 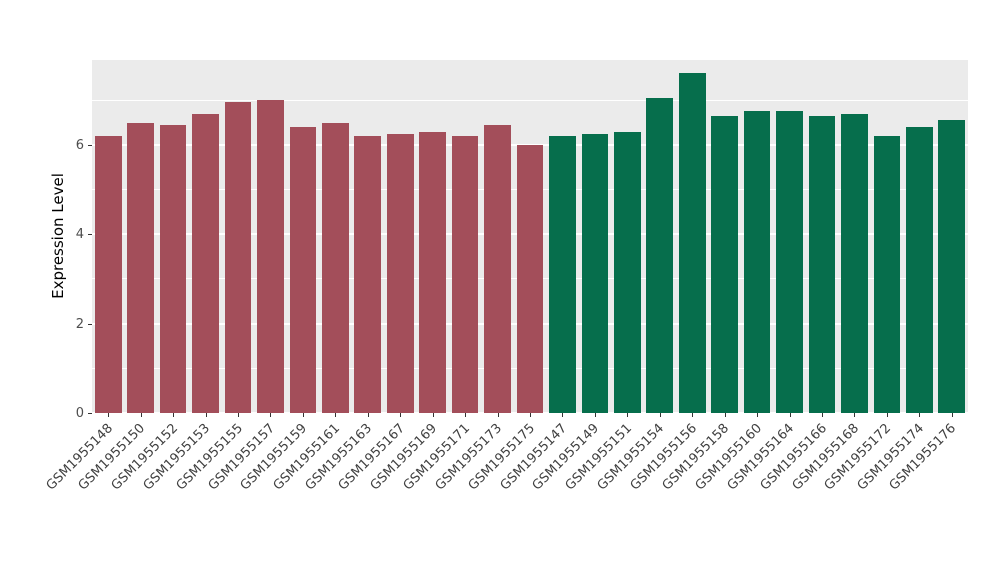 I want to click on bar-GSM1955174, so click(x=919, y=270).